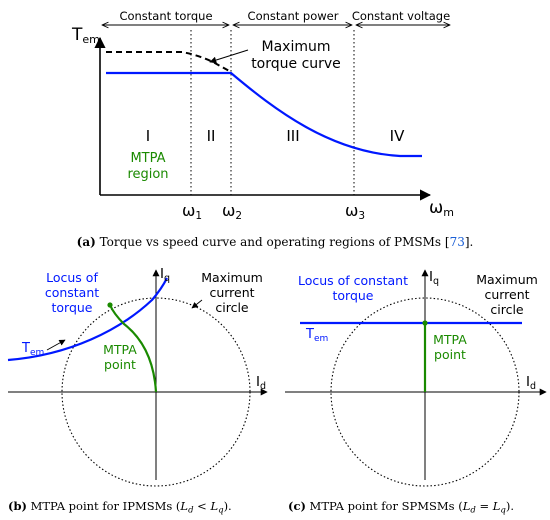 Image resolution: width=550 pixels, height=520 pixels. I want to click on panel-b-max-current-circle, so click(156, 392).